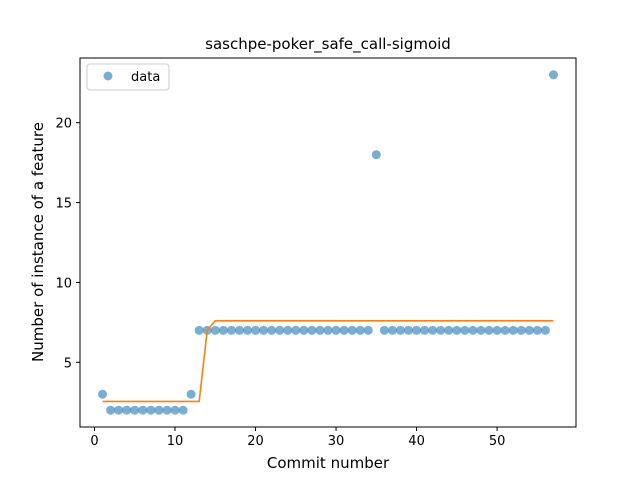  I want to click on chart-title: saschpe-poker_safe_call-sigmoid, so click(328, 44).